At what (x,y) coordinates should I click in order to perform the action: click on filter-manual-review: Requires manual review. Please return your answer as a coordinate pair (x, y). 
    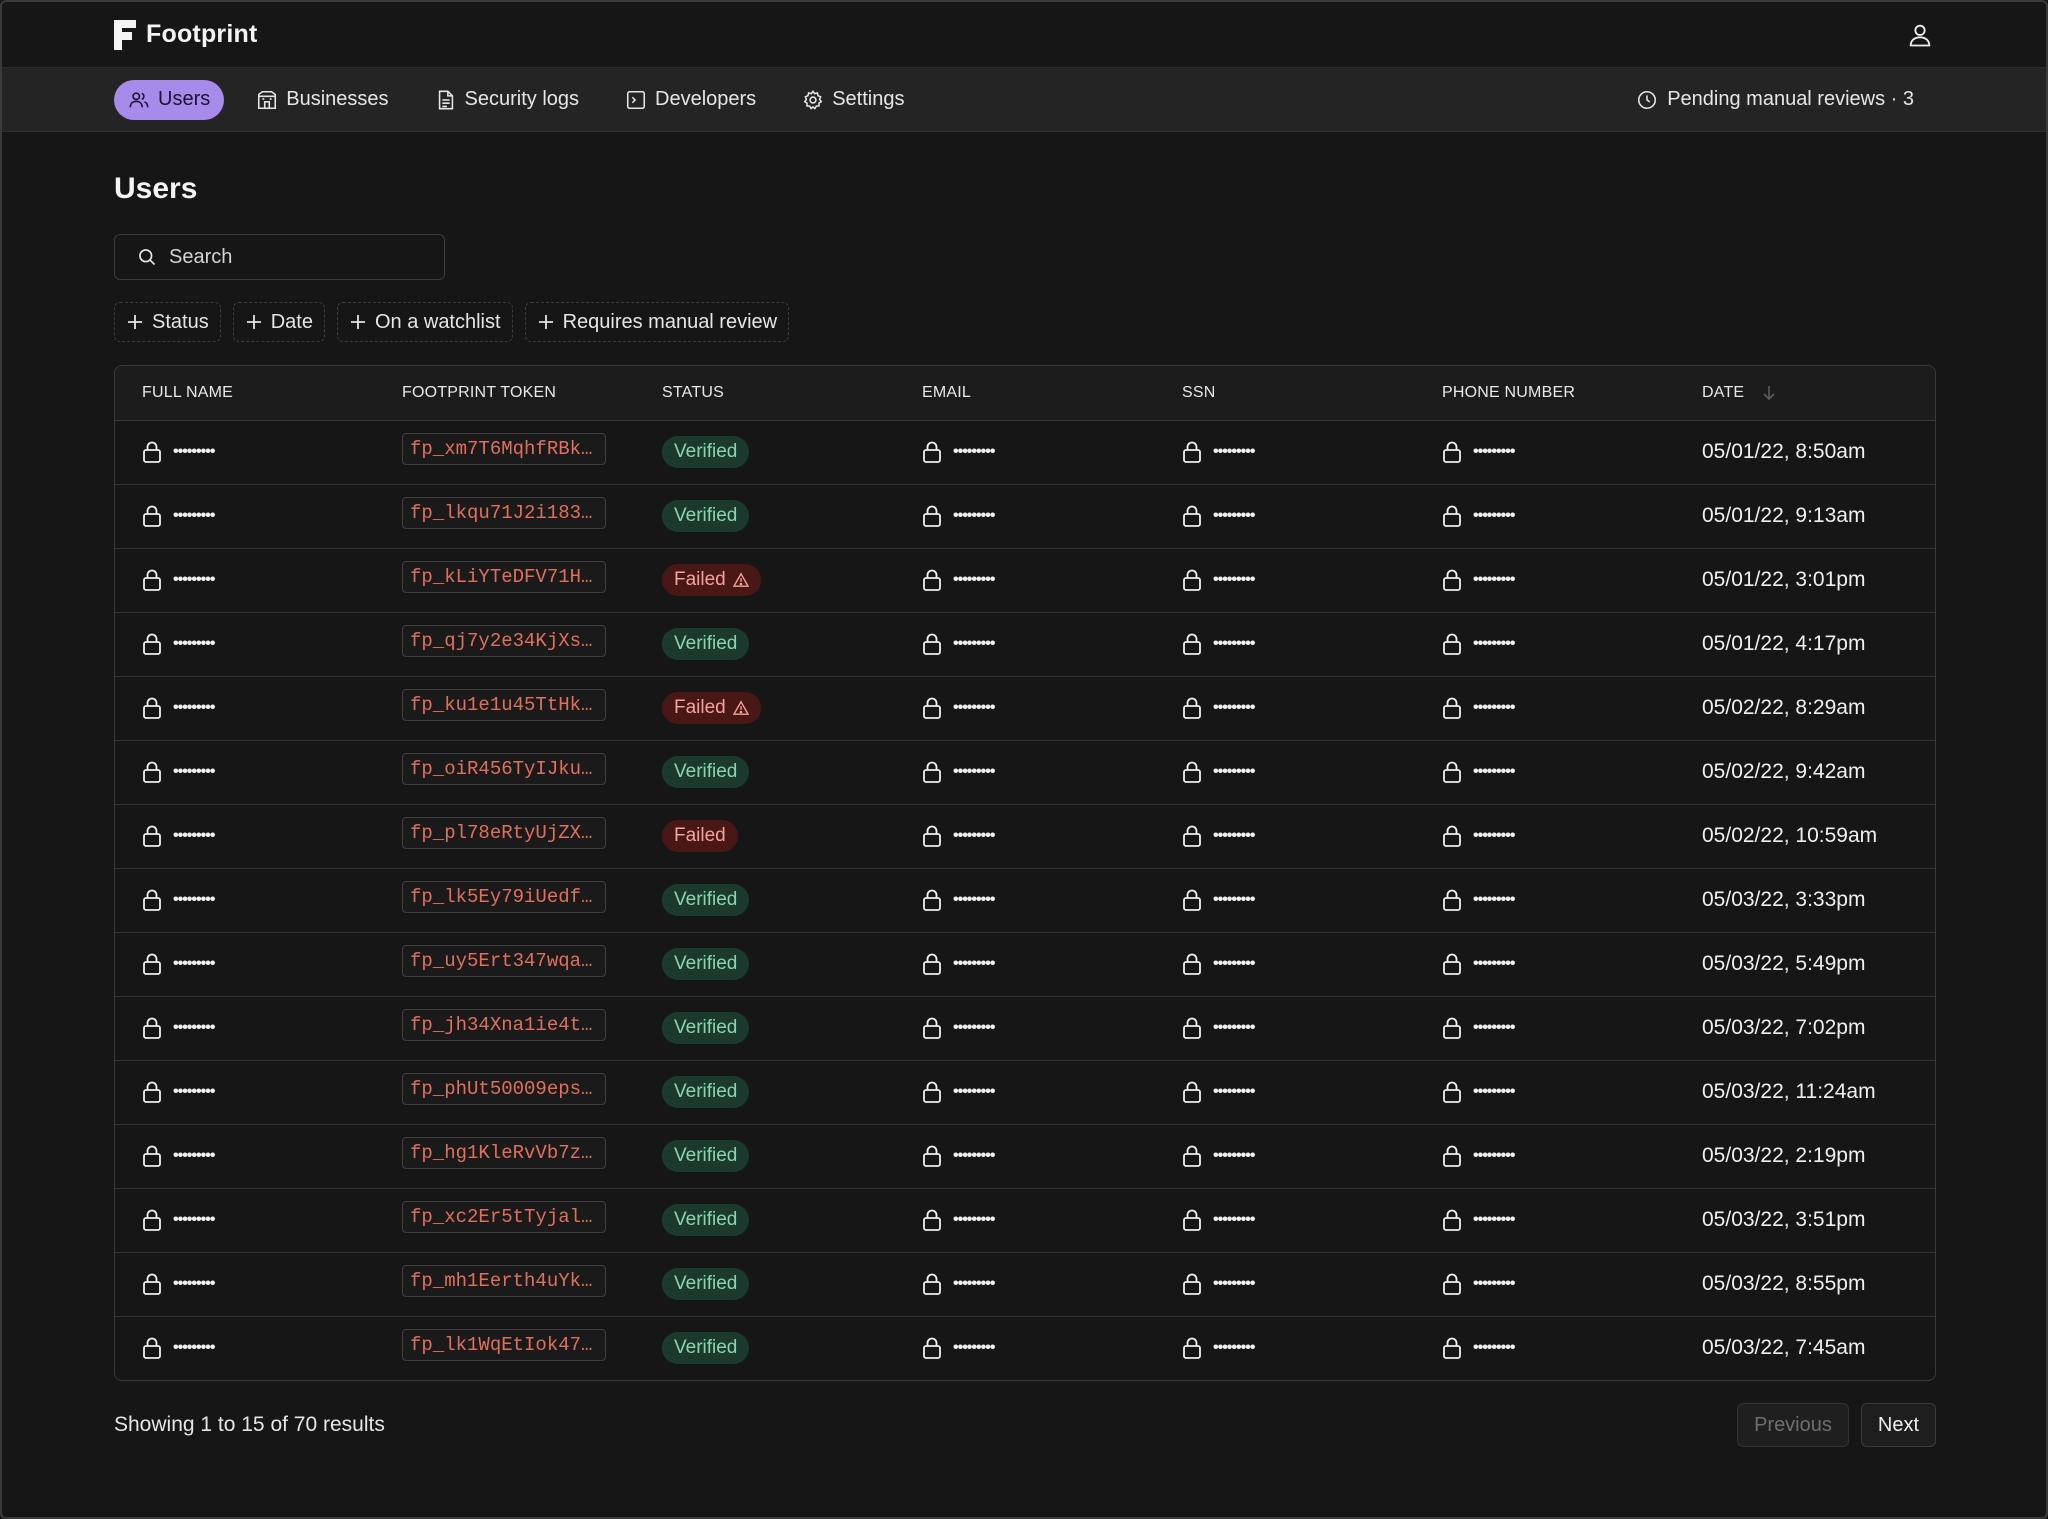
    Looking at the image, I should click on (657, 322).